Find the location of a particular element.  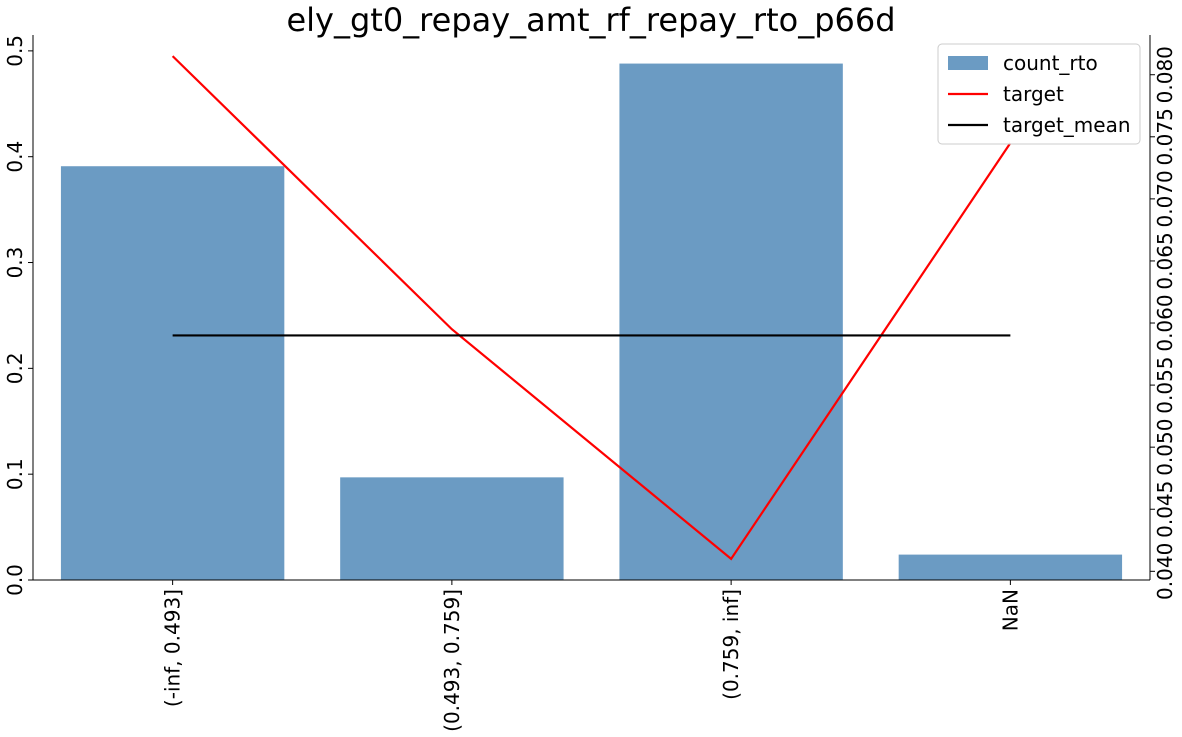

left-tick-label: 0.4 is located at coordinates (15, 157).